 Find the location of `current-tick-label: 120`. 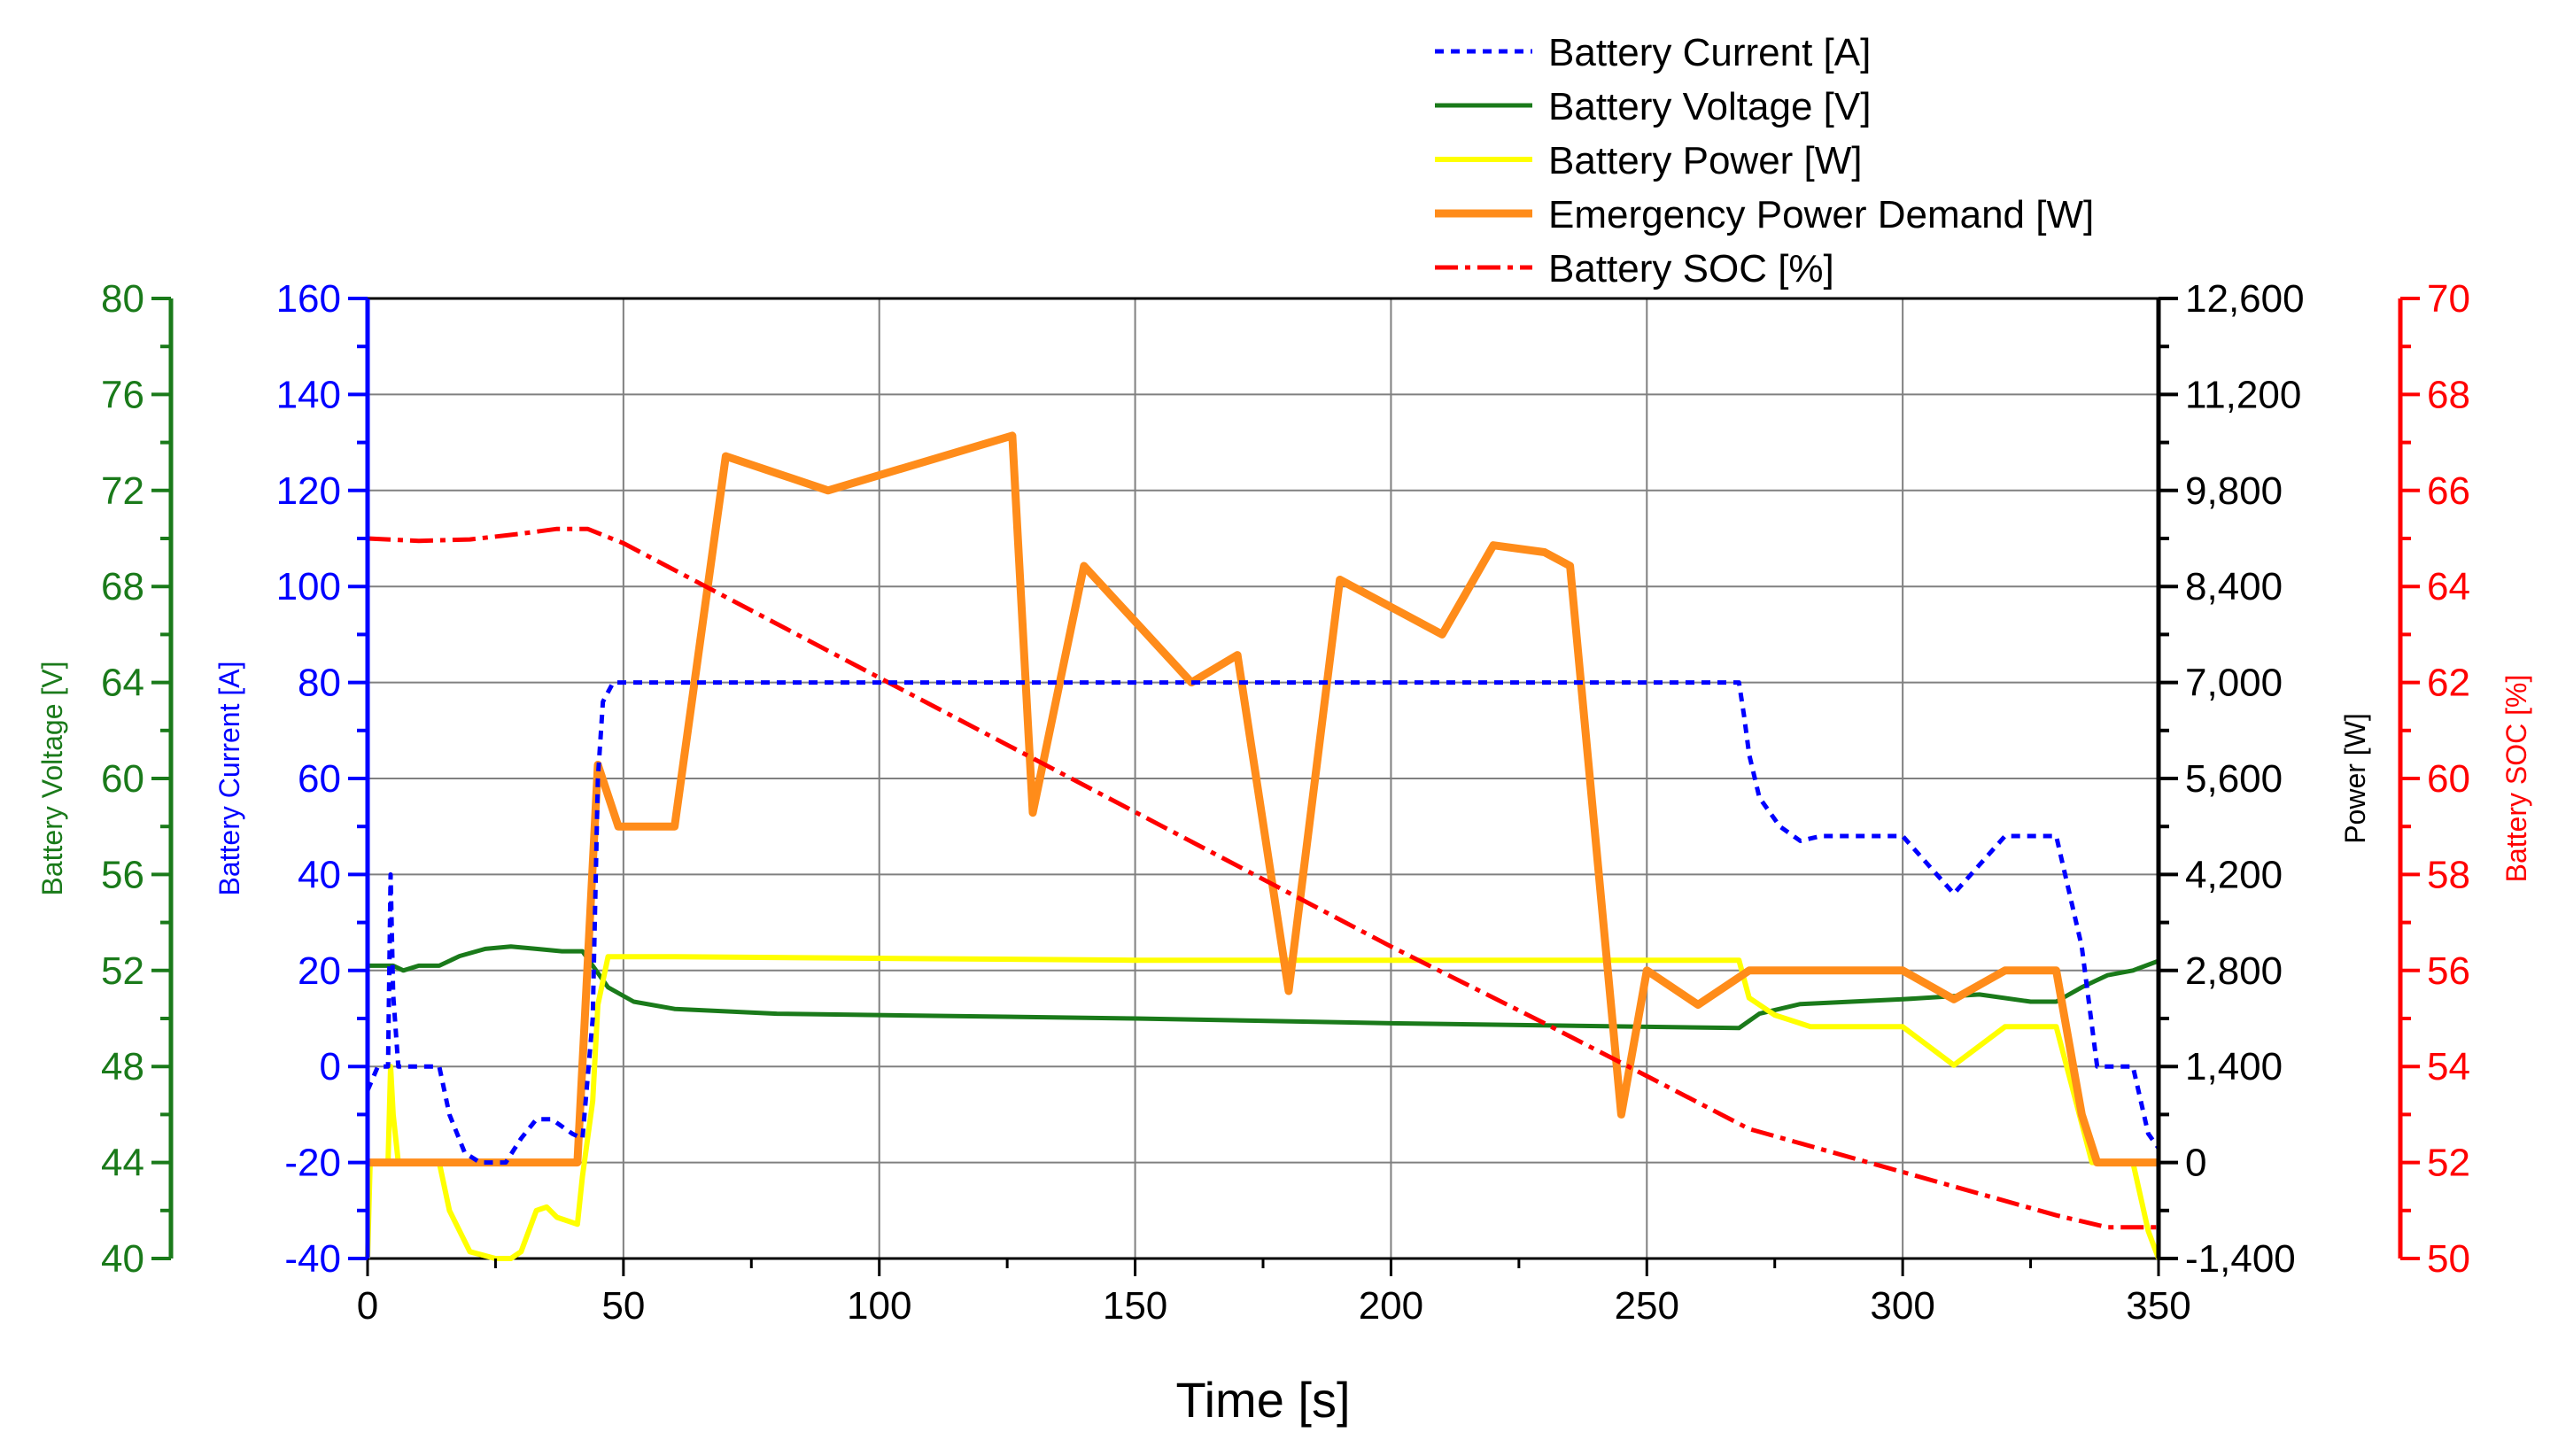

current-tick-label: 120 is located at coordinates (308, 491).